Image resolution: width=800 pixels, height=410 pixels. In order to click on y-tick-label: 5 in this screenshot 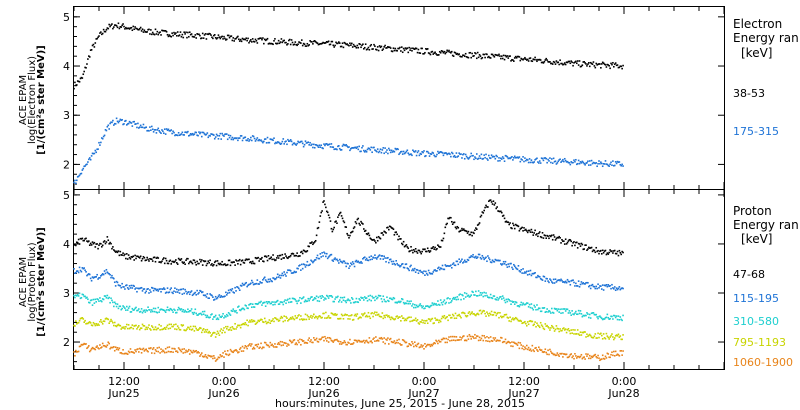, I will do `click(66, 195)`.